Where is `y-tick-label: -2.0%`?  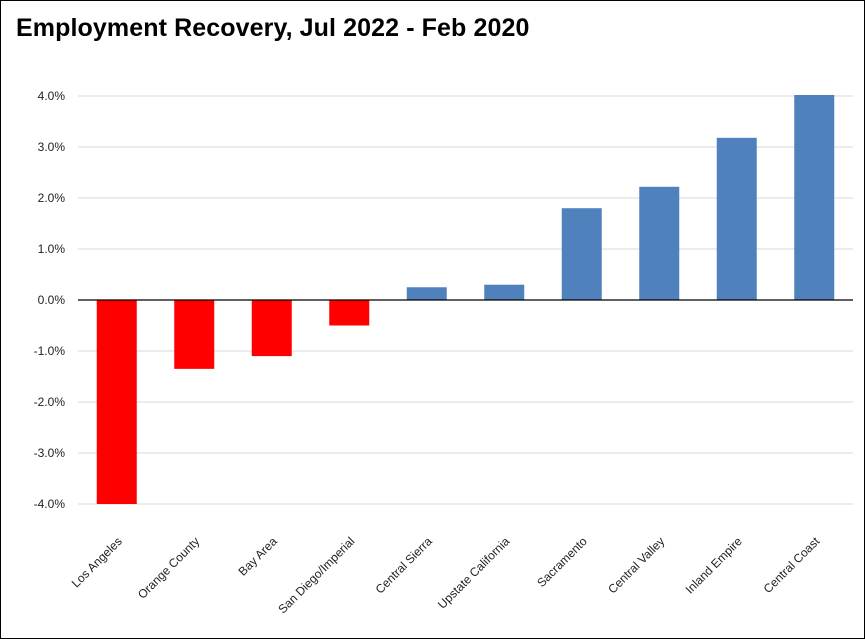 y-tick-label: -2.0% is located at coordinates (50, 402).